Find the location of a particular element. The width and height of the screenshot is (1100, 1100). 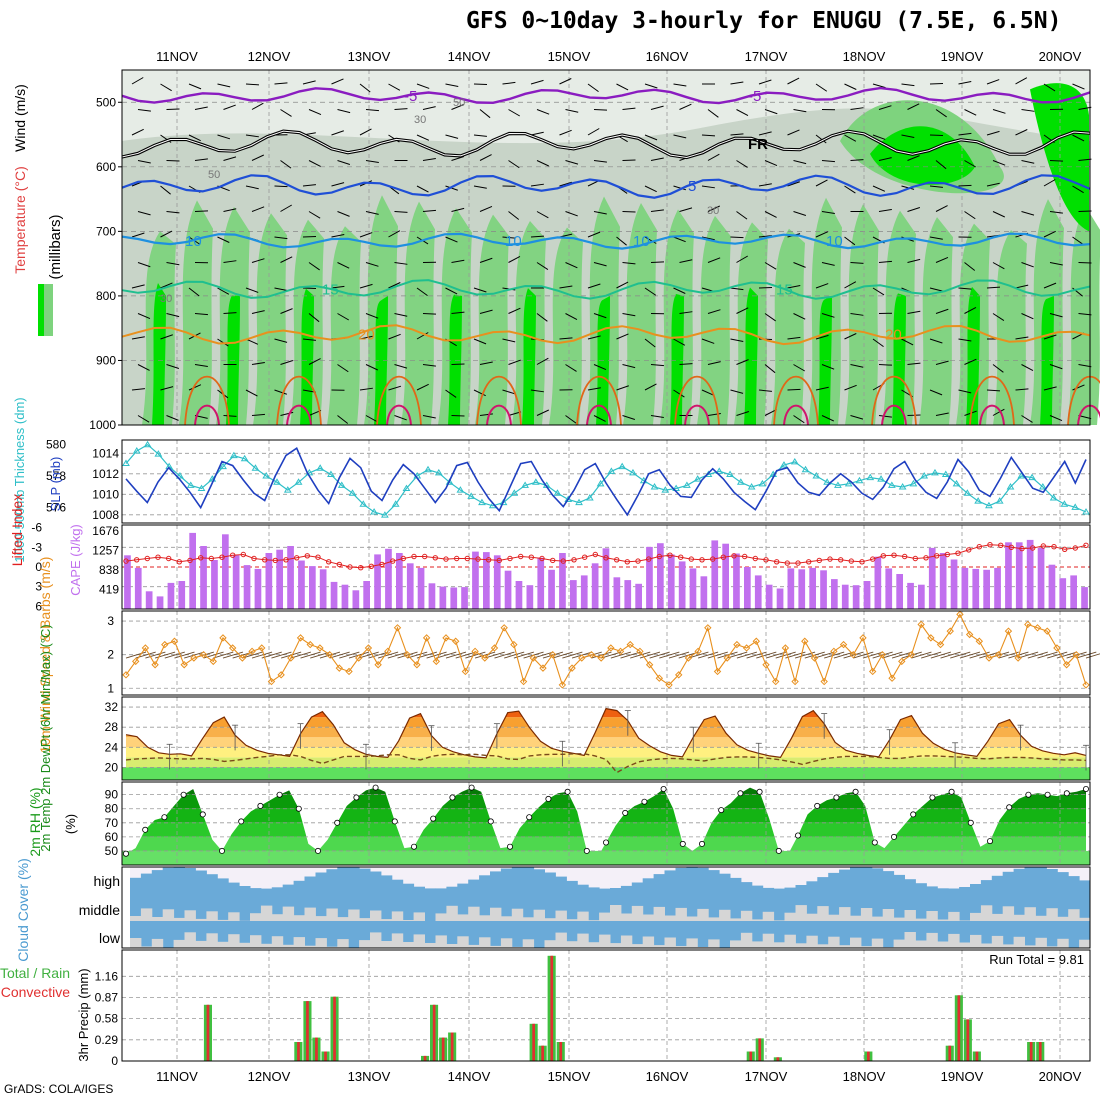

day-label-bottom: 11NOV is located at coordinates (177, 1076).